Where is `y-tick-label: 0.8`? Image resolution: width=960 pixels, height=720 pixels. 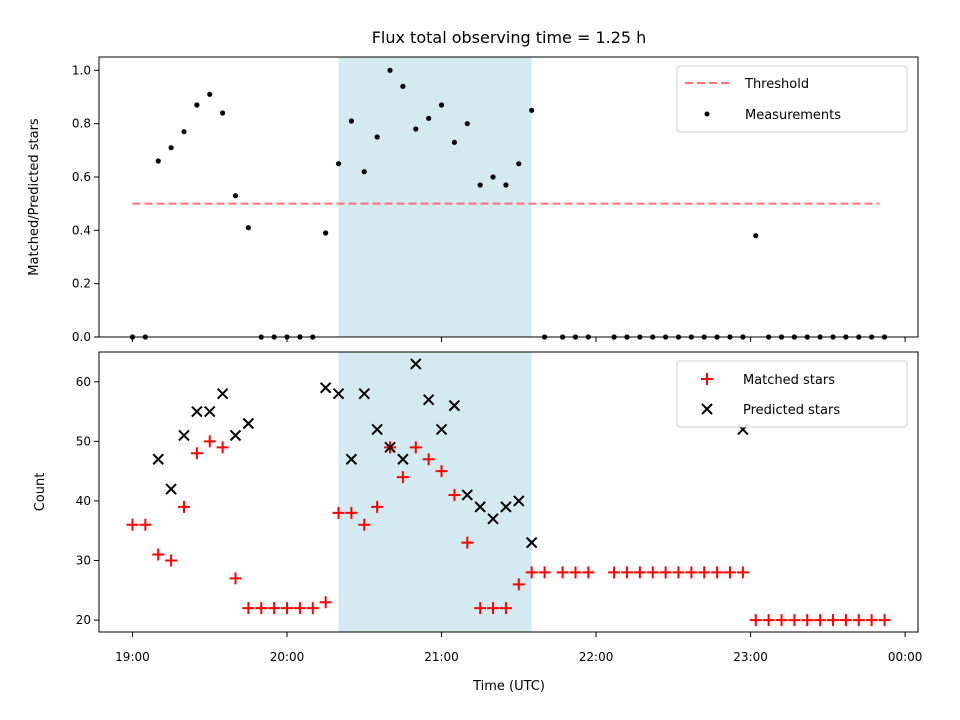 y-tick-label: 0.8 is located at coordinates (81, 124).